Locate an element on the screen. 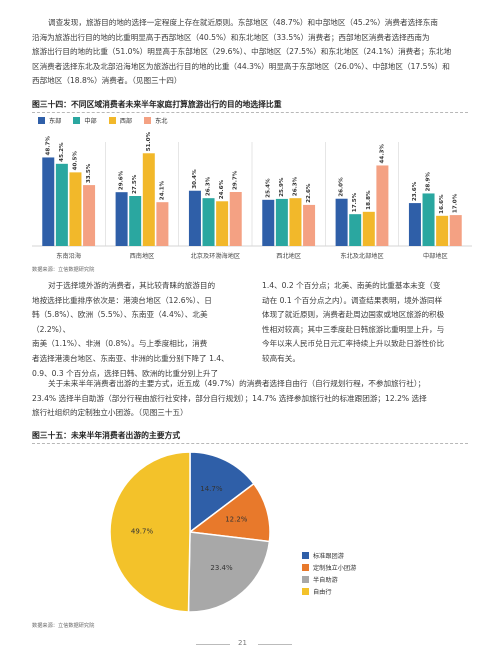  legend-label: 西部 is located at coordinates (126, 121).